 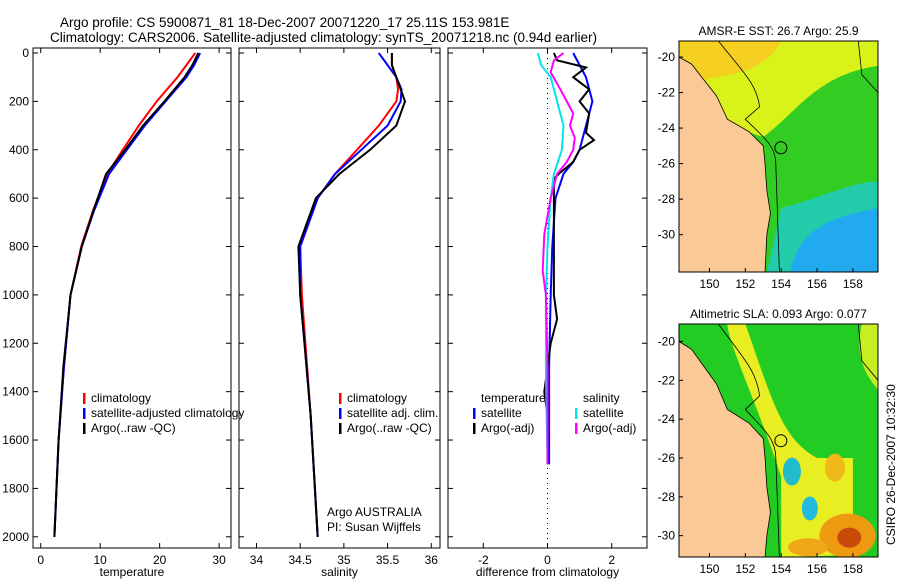 What do you see at coordinates (339, 572) in the screenshot?
I see `x-axis-label: salinity` at bounding box center [339, 572].